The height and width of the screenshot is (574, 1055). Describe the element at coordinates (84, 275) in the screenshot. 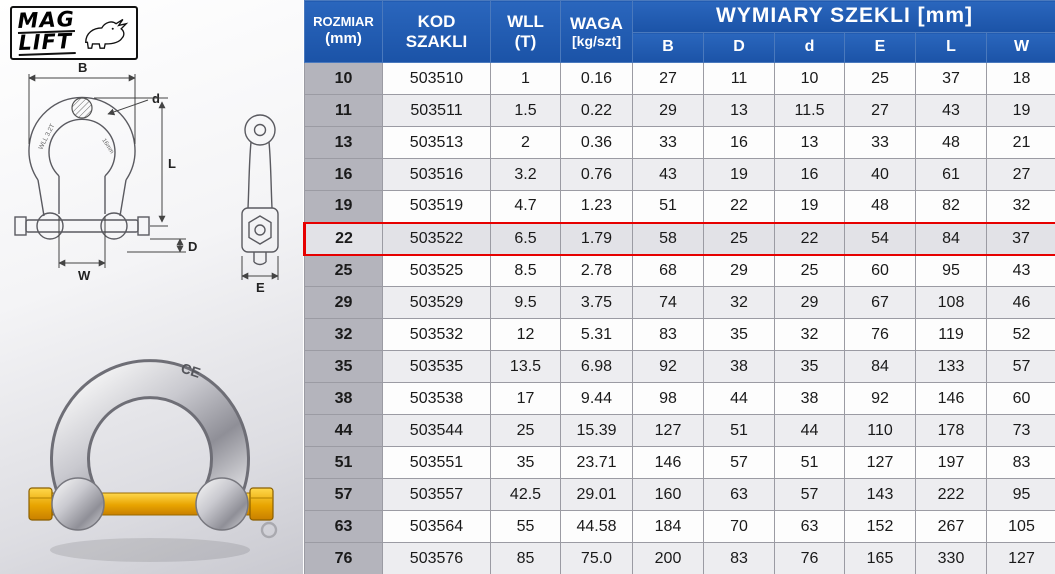

I see `svg-text: W` at that location.